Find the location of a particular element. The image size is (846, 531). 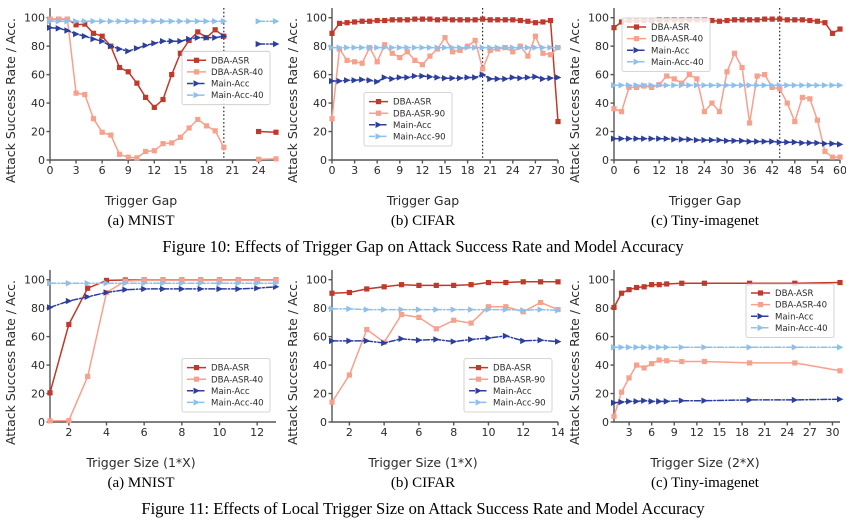

figure-11-subcaptions: (a) MNIST (b) CIFAR (c) Tiny-imagenet is located at coordinates (423, 483).